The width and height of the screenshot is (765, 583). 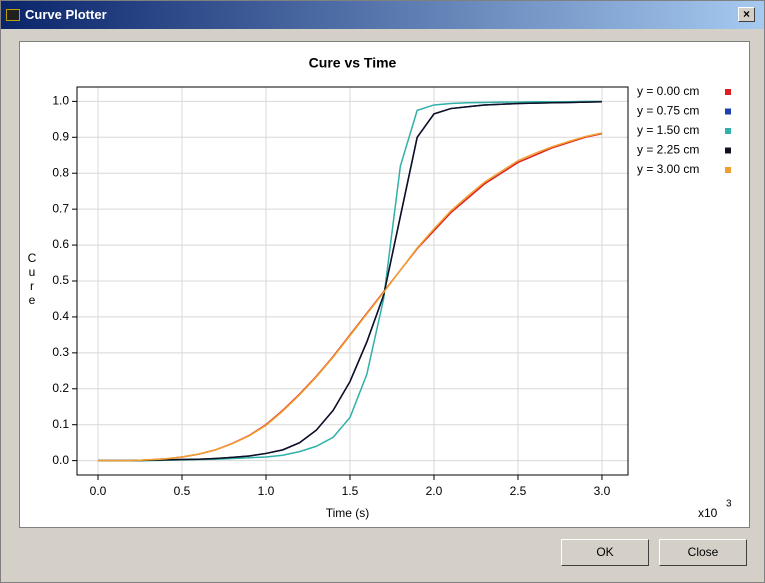 I want to click on legend-label: y = 3.00 cm, so click(x=668, y=169).